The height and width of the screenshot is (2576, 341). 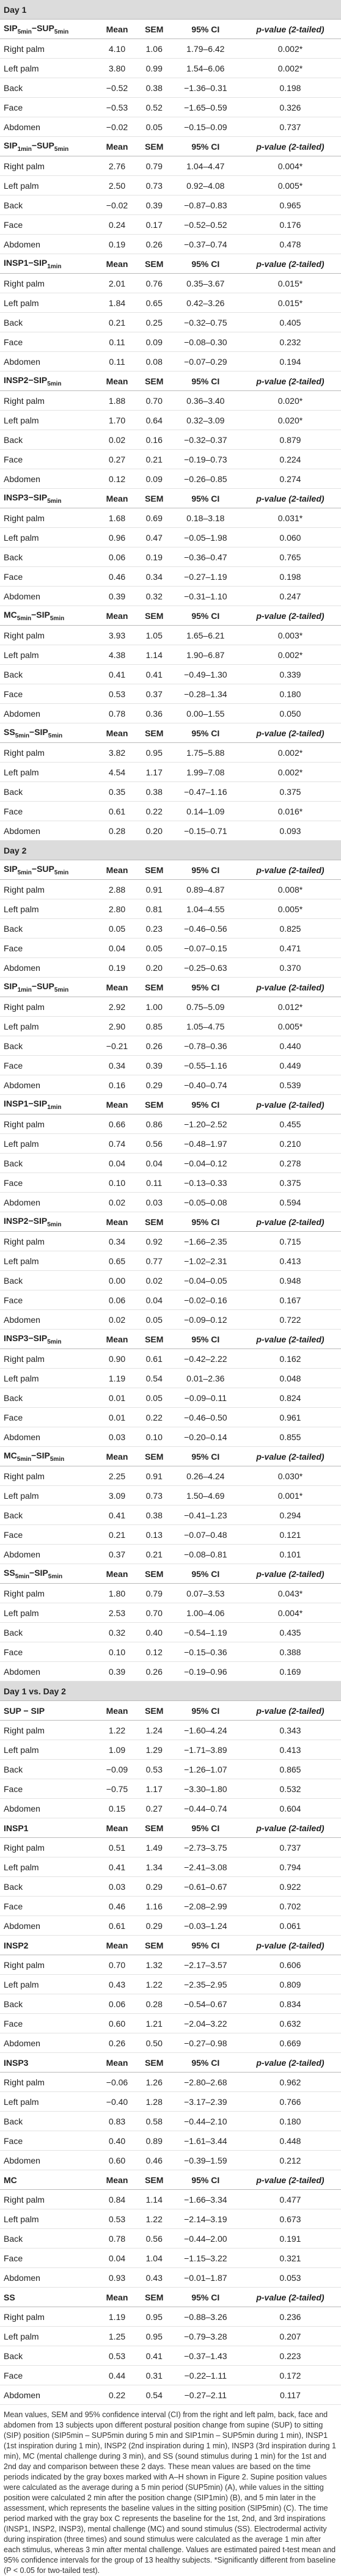 I want to click on data-row: Face 0.44 0.31 −0.22–1.11 0.172, so click(x=170, y=2375).